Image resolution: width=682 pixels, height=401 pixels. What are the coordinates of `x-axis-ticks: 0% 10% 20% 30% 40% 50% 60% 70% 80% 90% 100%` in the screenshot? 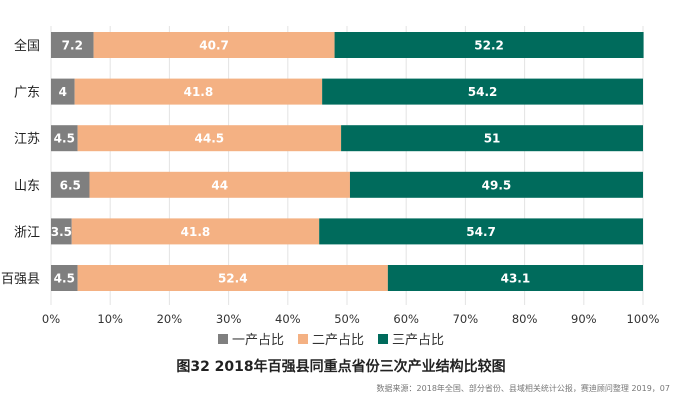 It's located at (351, 319).